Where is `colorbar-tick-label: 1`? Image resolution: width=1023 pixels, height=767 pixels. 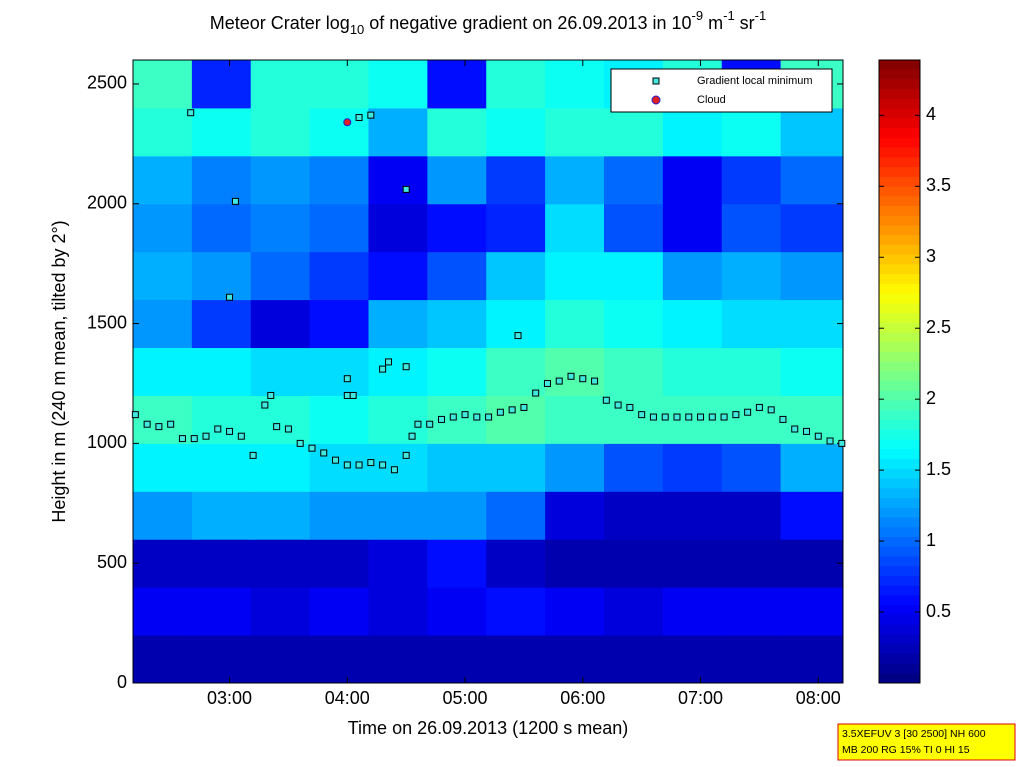
colorbar-tick-label: 1 is located at coordinates (931, 540).